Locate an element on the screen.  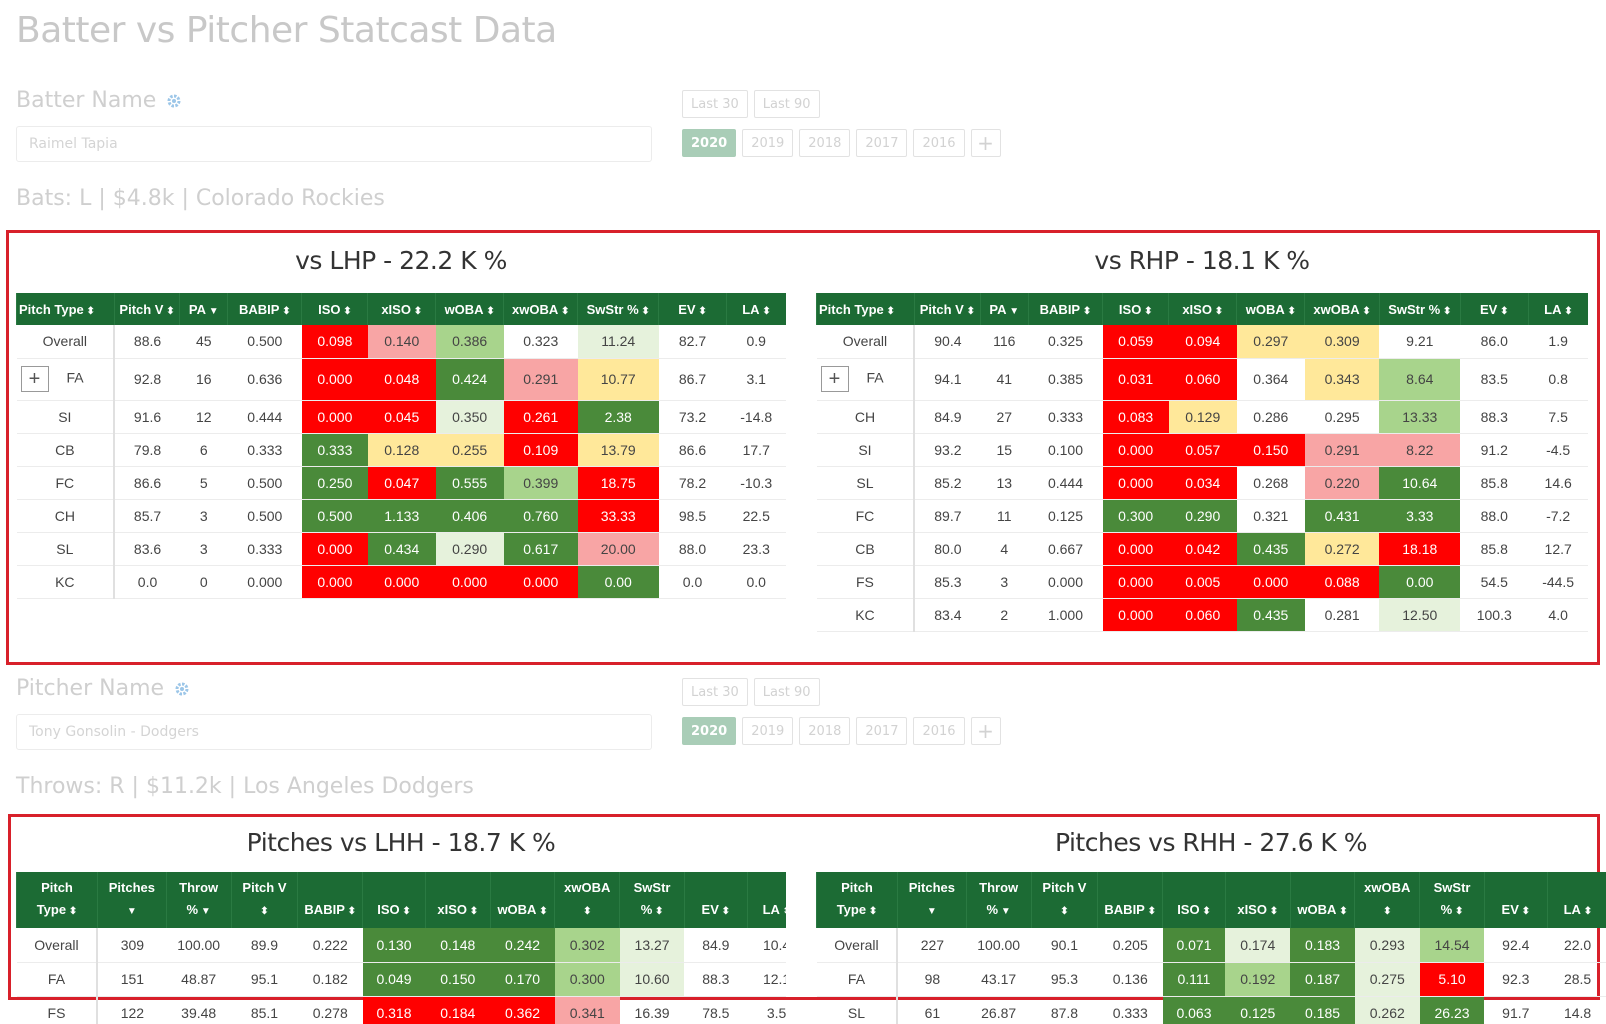
add-year-button: + is located at coordinates (985, 731).